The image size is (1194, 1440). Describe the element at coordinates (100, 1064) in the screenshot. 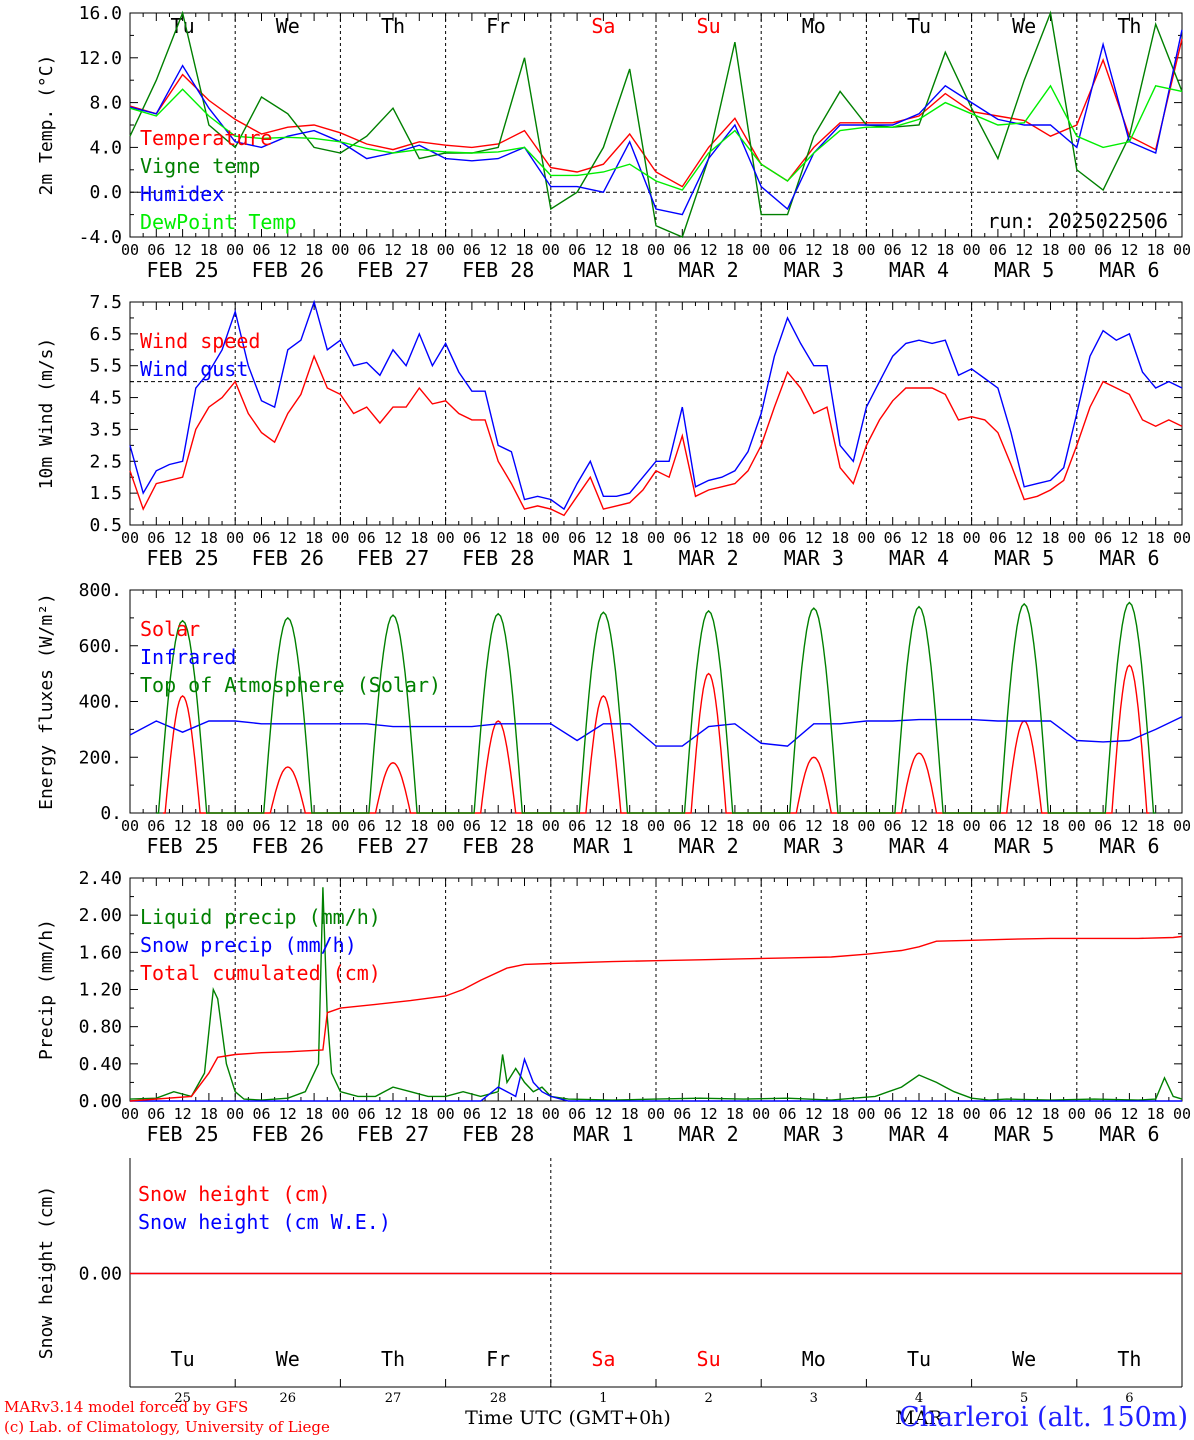

I see `y-tick-label: 0.40` at that location.